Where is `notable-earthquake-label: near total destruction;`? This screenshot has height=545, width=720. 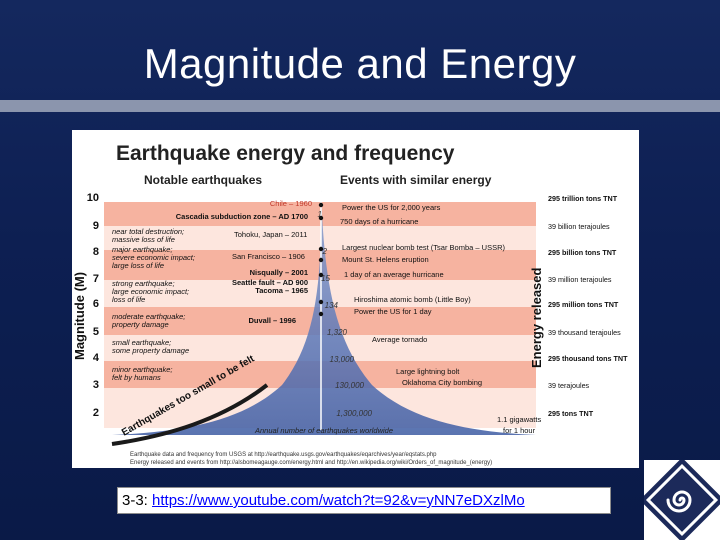
notable-earthquake-label: near total destruction; is located at coordinates (148, 231).